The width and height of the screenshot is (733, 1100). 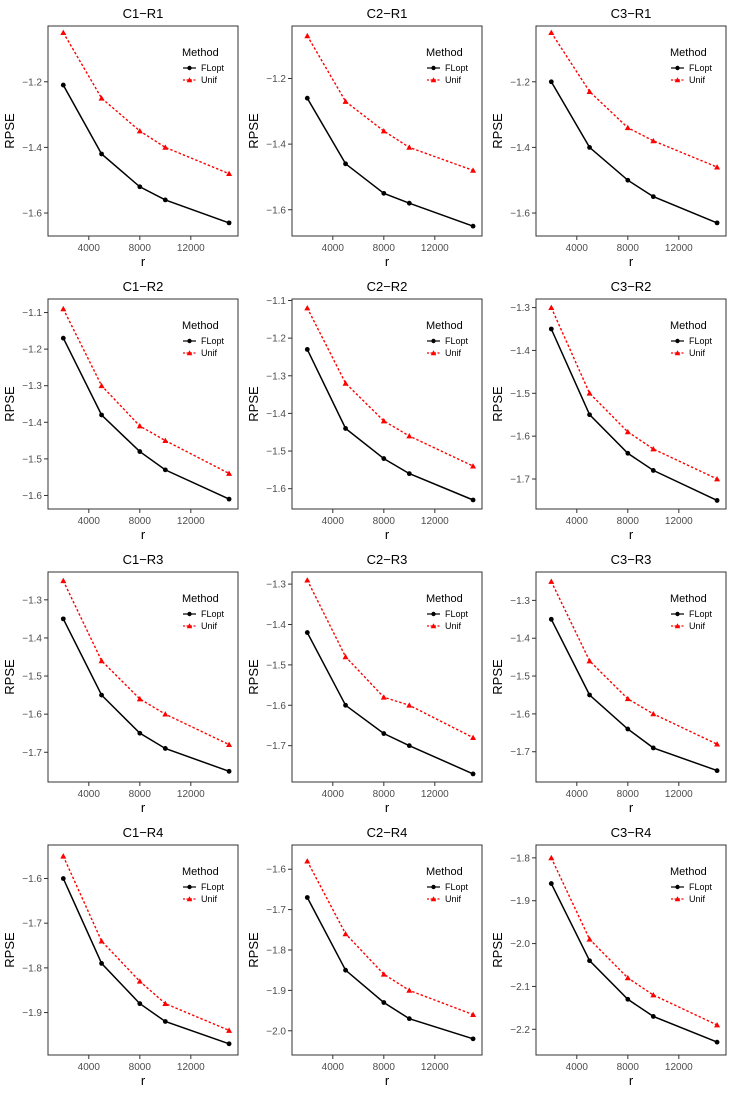 I want to click on y-tick-label: −1.1, so click(x=276, y=301).